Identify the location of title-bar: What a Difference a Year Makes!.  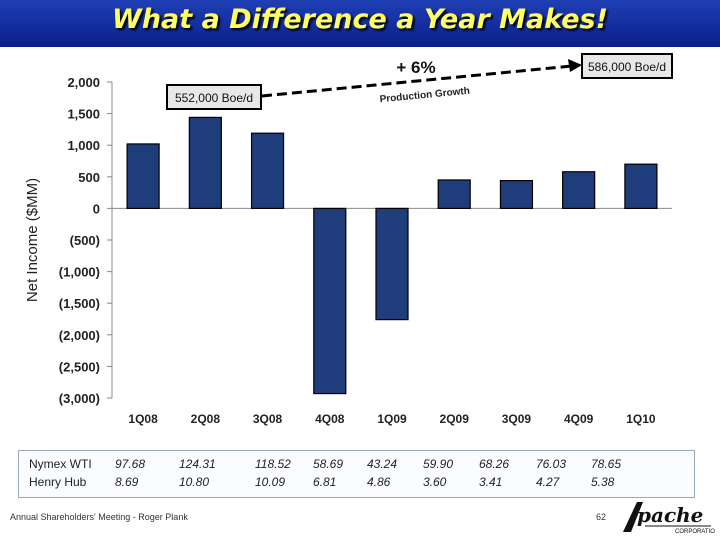
(360, 23).